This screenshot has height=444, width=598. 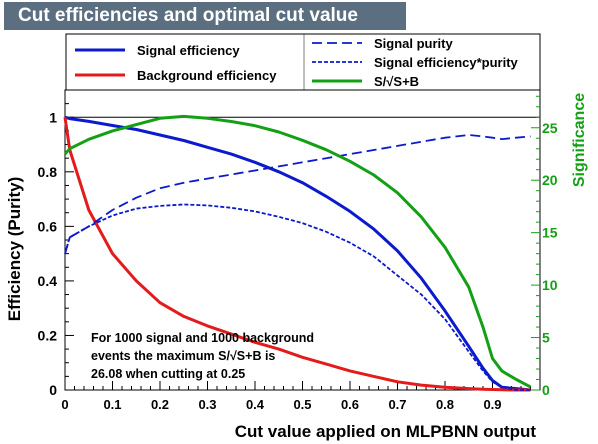 I want to click on x-tick-label: 0.8, so click(x=445, y=404).